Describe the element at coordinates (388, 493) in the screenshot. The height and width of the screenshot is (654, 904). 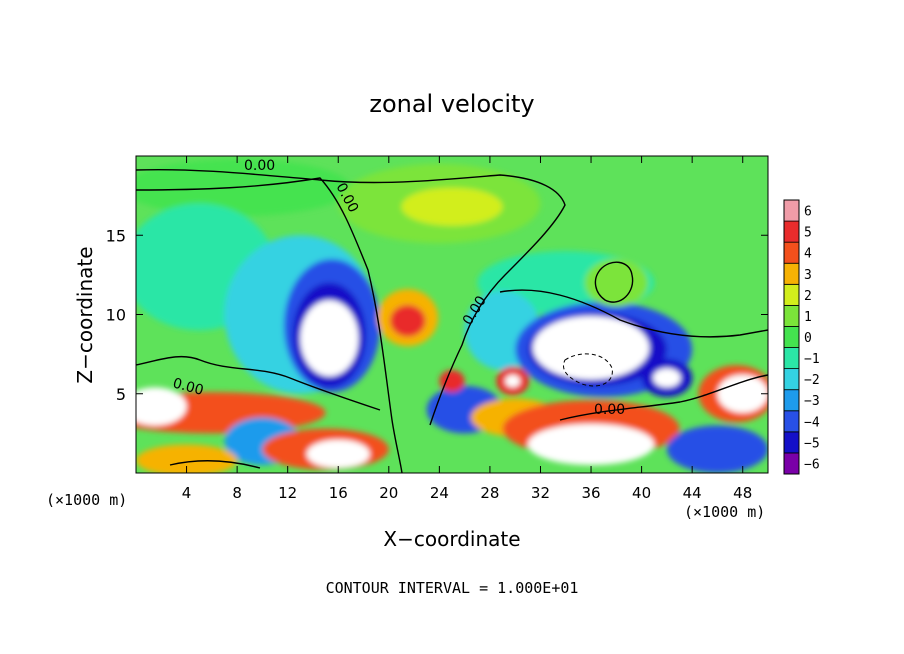
I see `x-tick-label-4: 20` at that location.